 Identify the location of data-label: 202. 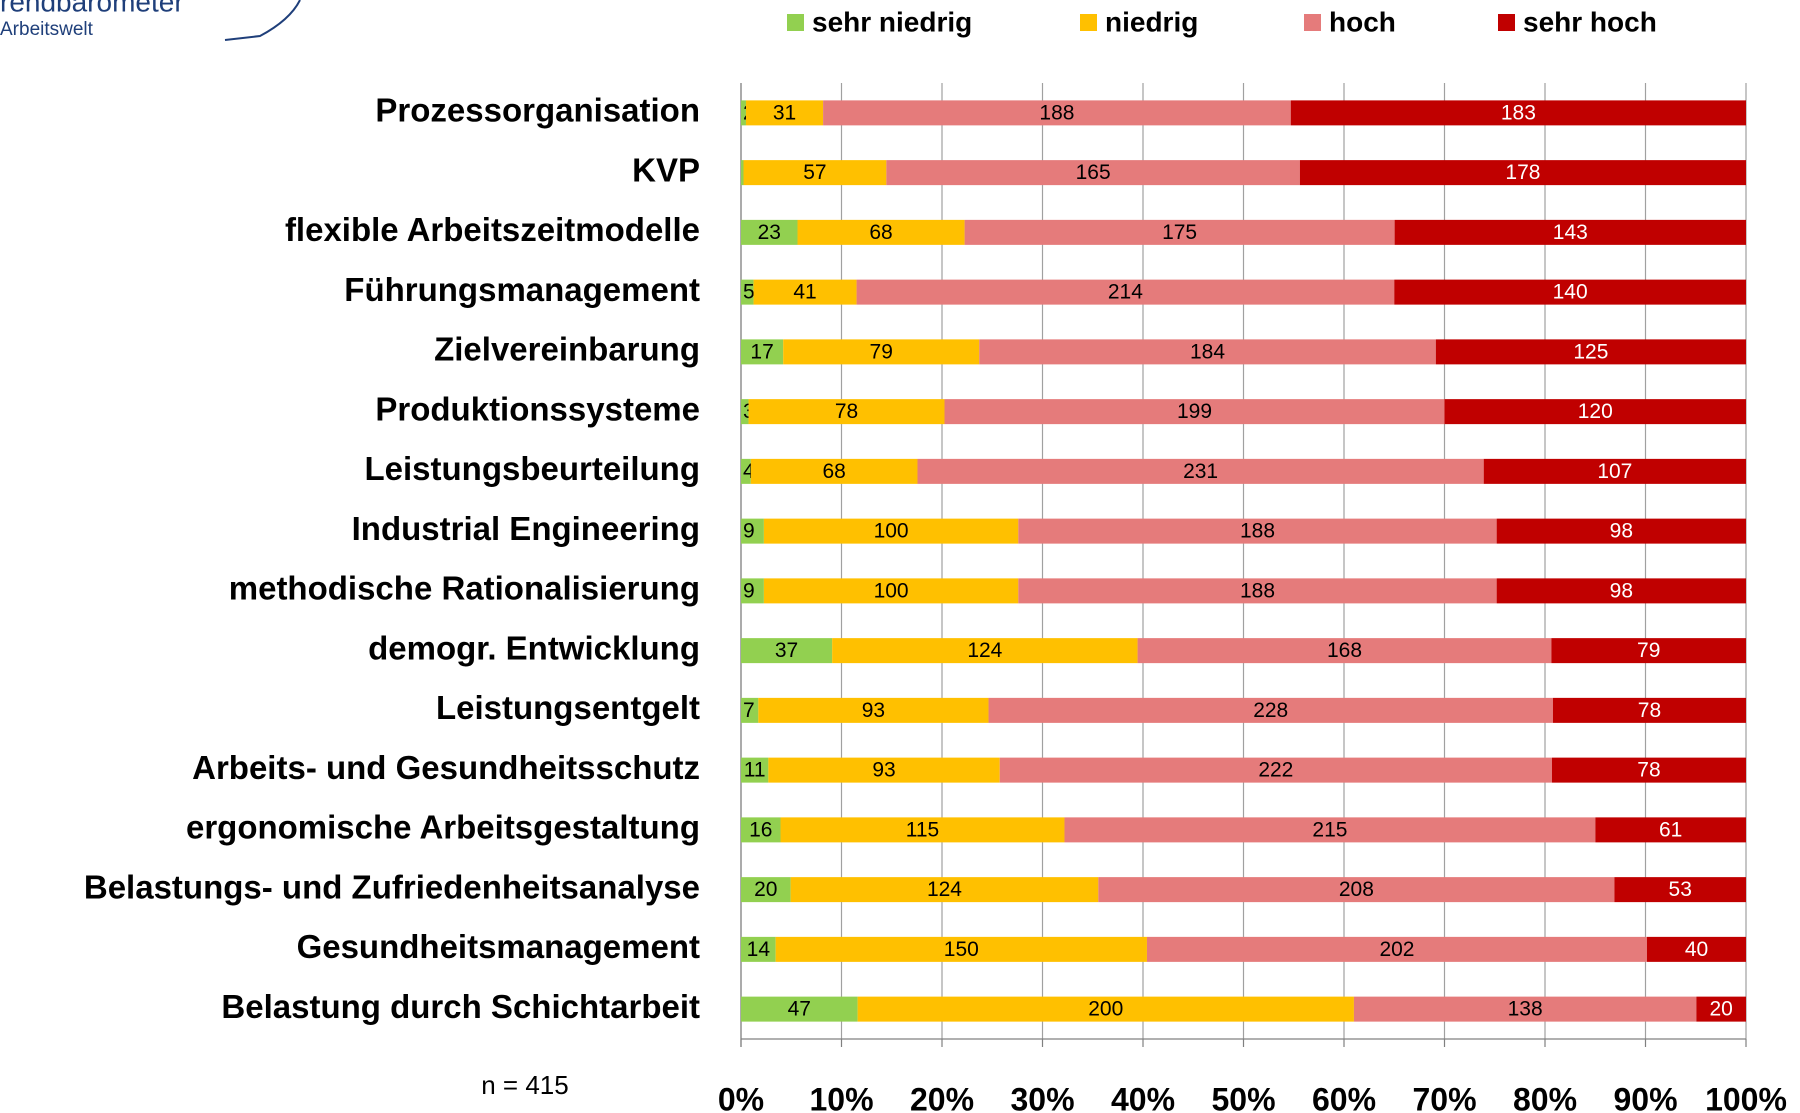
(1396, 949).